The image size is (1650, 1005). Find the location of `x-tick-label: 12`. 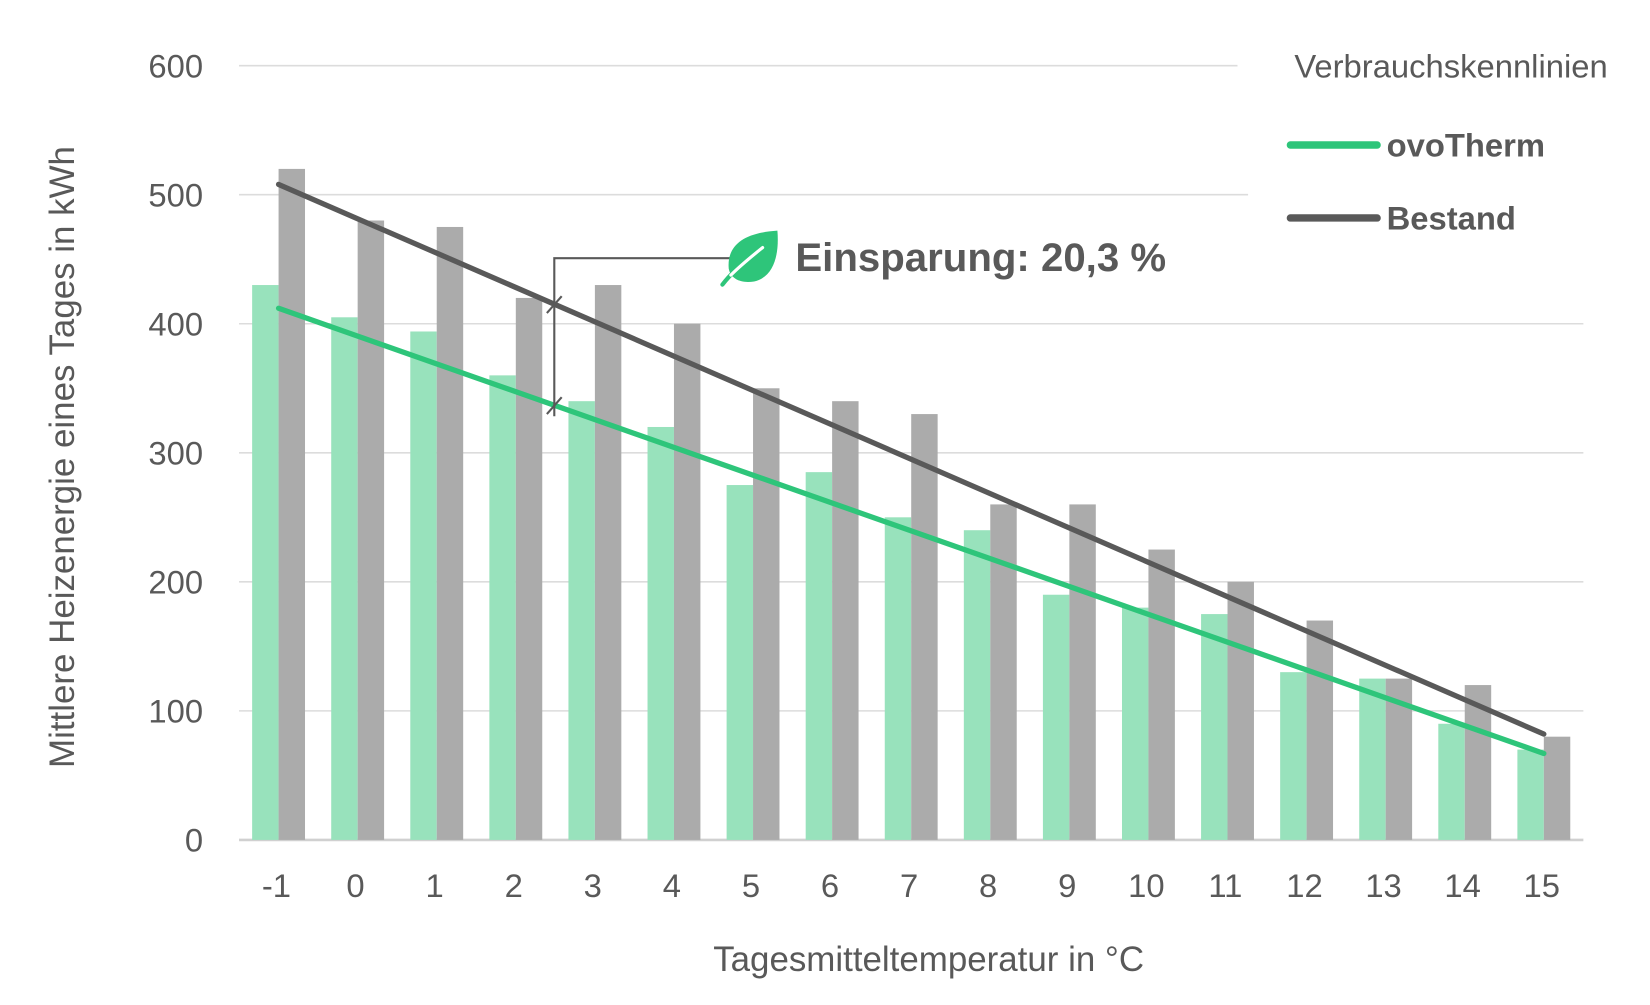

x-tick-label: 12 is located at coordinates (1304, 885).